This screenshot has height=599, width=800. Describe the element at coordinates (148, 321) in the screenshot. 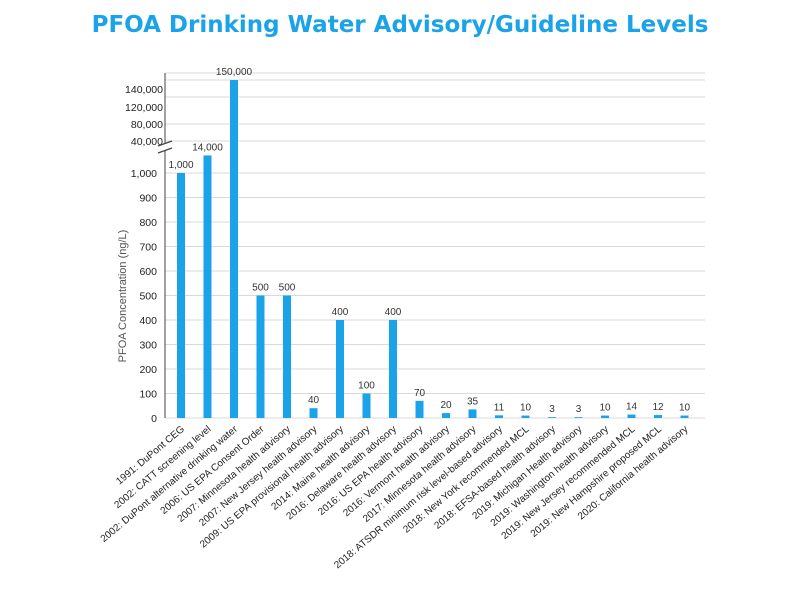

I see `y-tick-label: 400` at that location.